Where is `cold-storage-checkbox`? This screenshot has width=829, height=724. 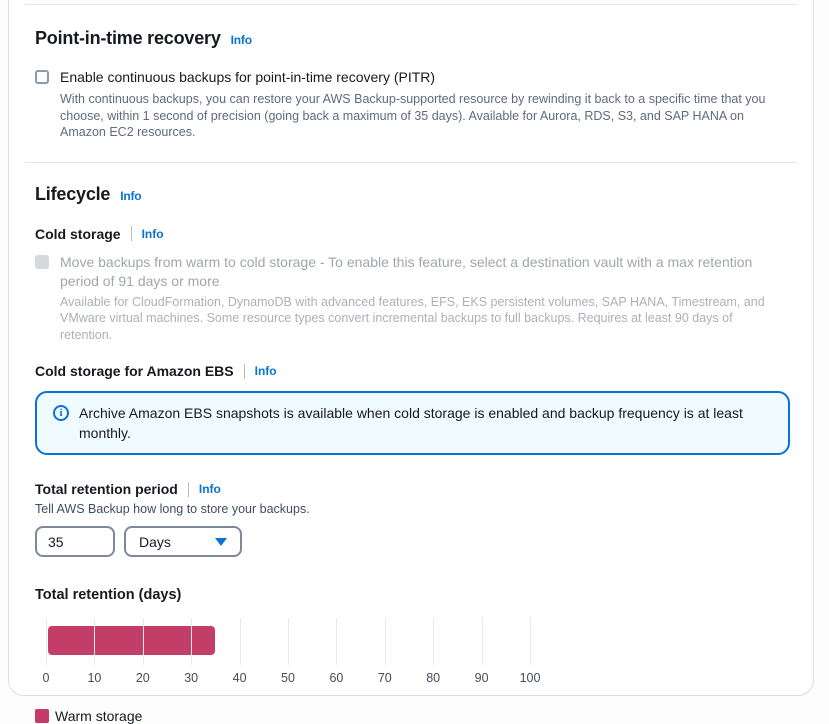
cold-storage-checkbox is located at coordinates (42, 261).